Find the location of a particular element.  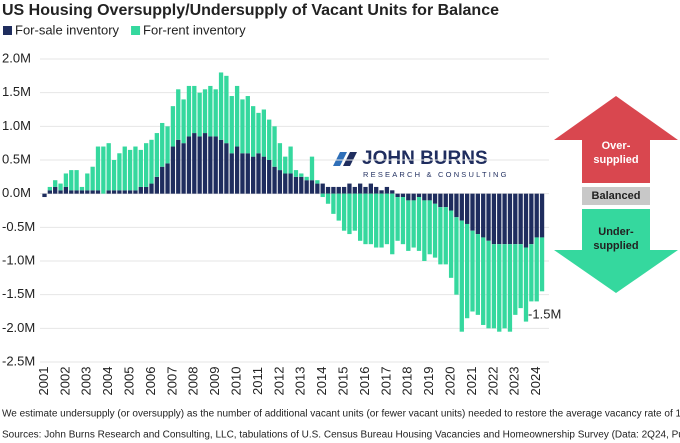

logo: JOHN BURNS RESEARCH & CONSULTING is located at coordinates (421, 163).